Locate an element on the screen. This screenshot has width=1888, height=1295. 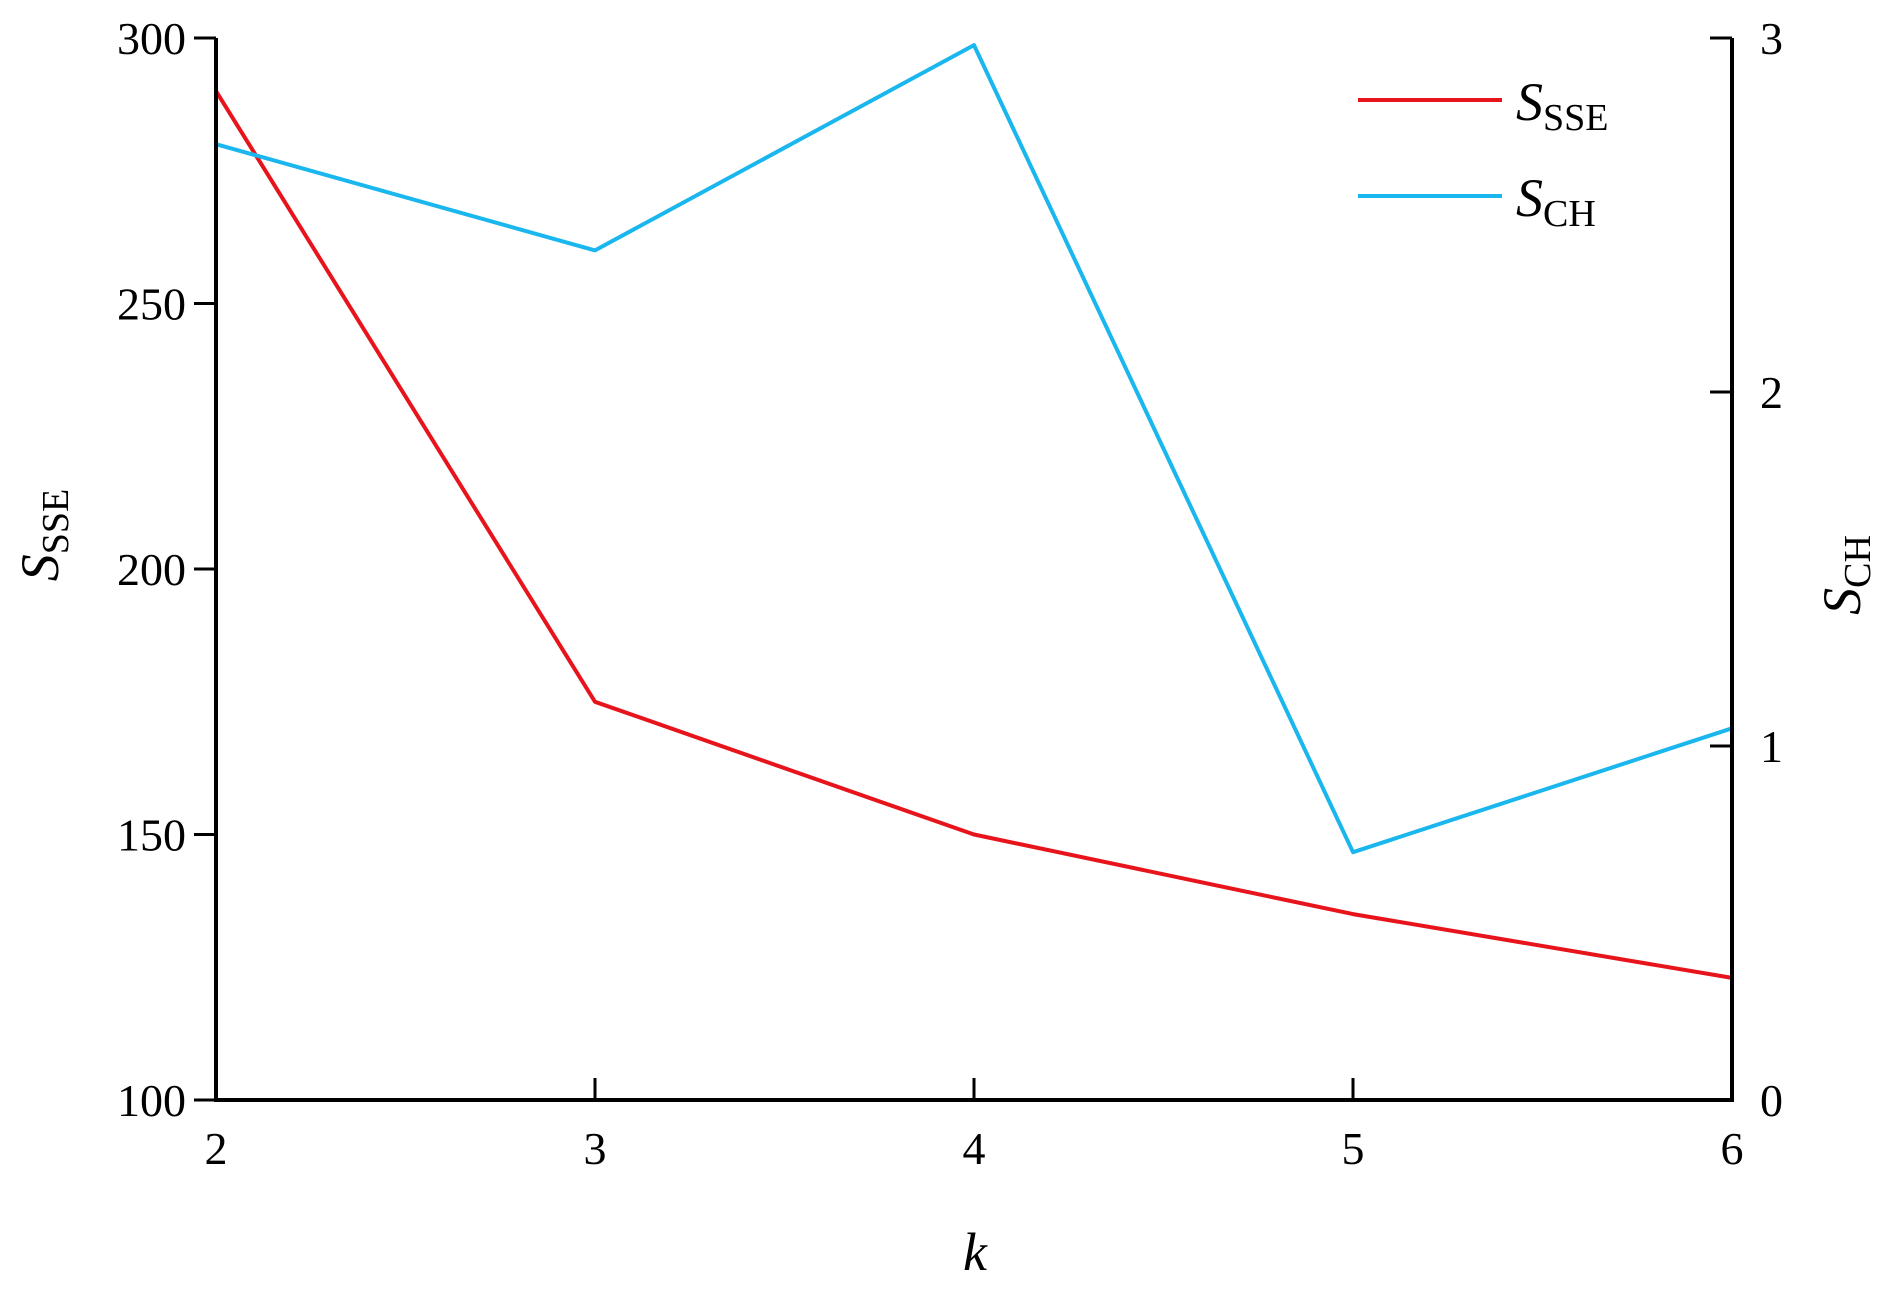
legend-label-ch: SCH is located at coordinates (1556, 201).